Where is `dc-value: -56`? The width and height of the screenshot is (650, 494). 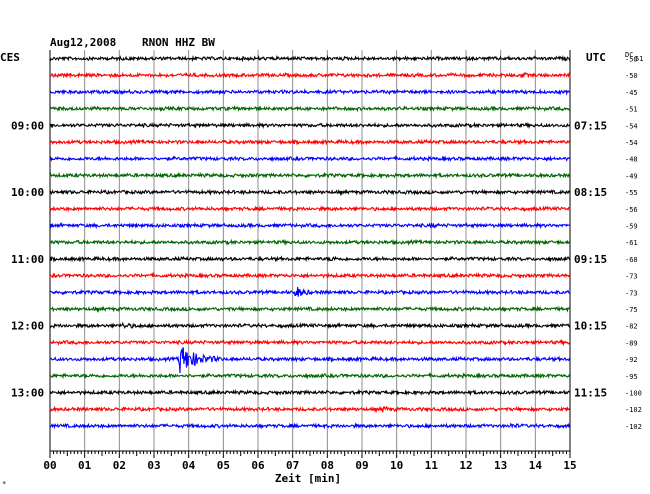
dc-value: -56 is located at coordinates (631, 210).